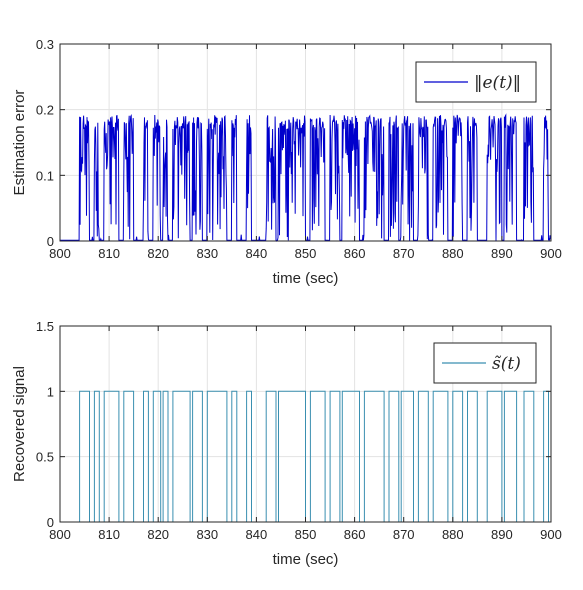 The height and width of the screenshot is (590, 583). What do you see at coordinates (306, 253) in the screenshot?
I see `chart1-x-tick-label: 850` at bounding box center [306, 253].